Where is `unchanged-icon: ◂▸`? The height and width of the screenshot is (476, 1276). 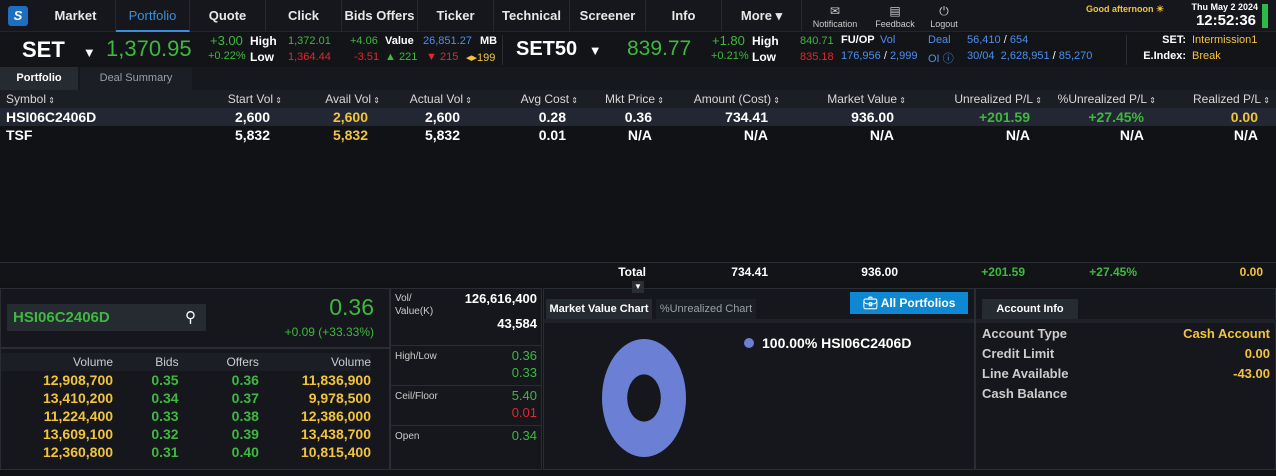
unchanged-icon: ◂▸ is located at coordinates (472, 58).